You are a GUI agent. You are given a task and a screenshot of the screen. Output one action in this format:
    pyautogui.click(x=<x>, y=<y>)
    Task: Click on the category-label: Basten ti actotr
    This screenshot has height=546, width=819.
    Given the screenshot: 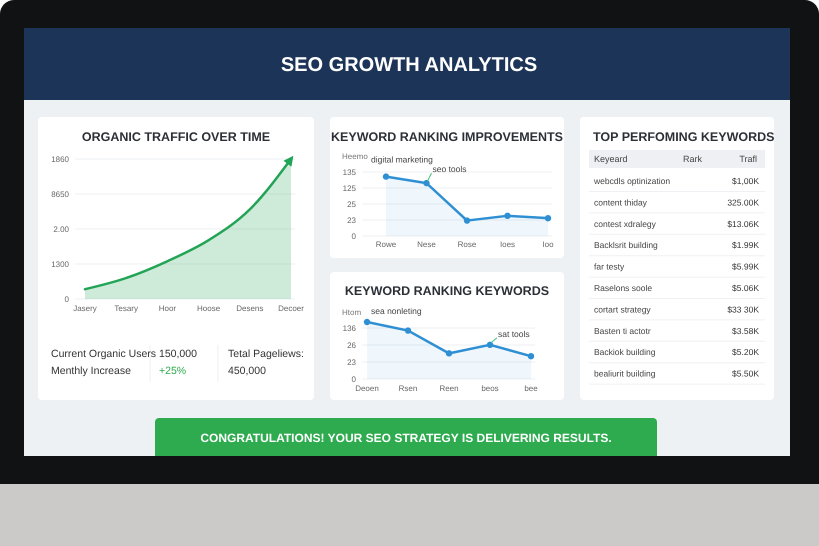 What is the action you would take?
    pyautogui.click(x=622, y=331)
    